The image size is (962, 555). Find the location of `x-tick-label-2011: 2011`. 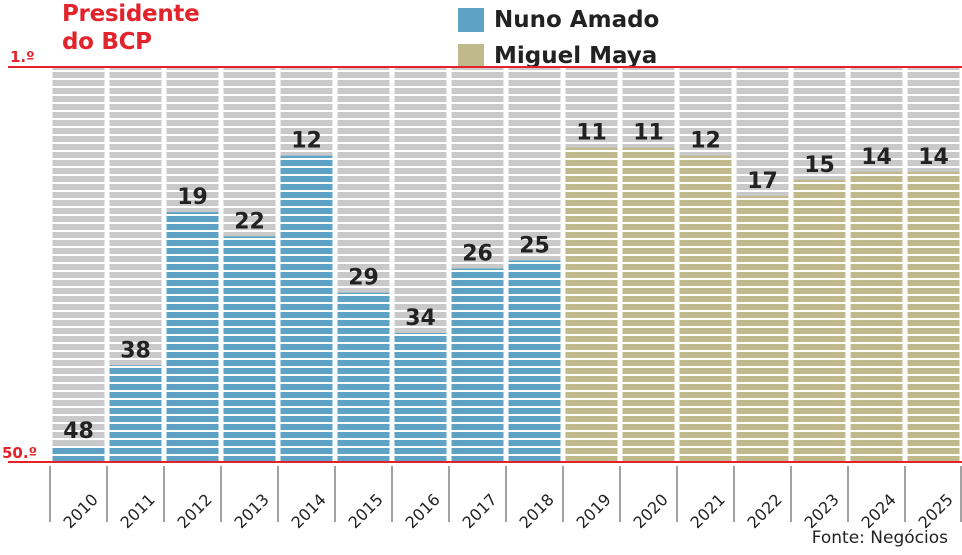

x-tick-label-2011: 2011 is located at coordinates (137, 511).